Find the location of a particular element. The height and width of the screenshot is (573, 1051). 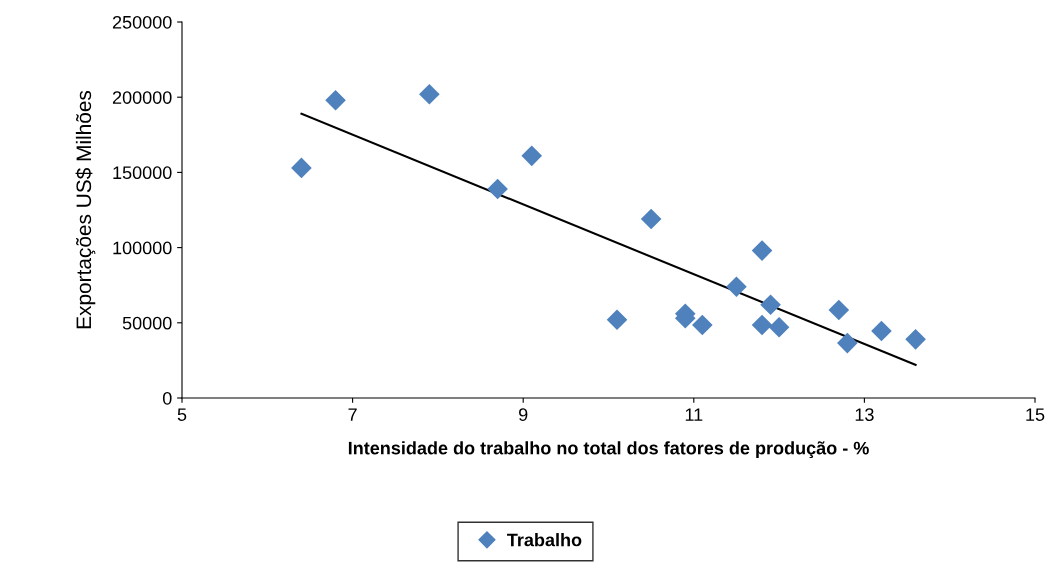

y-tick-label: 150000 is located at coordinates (142, 173).